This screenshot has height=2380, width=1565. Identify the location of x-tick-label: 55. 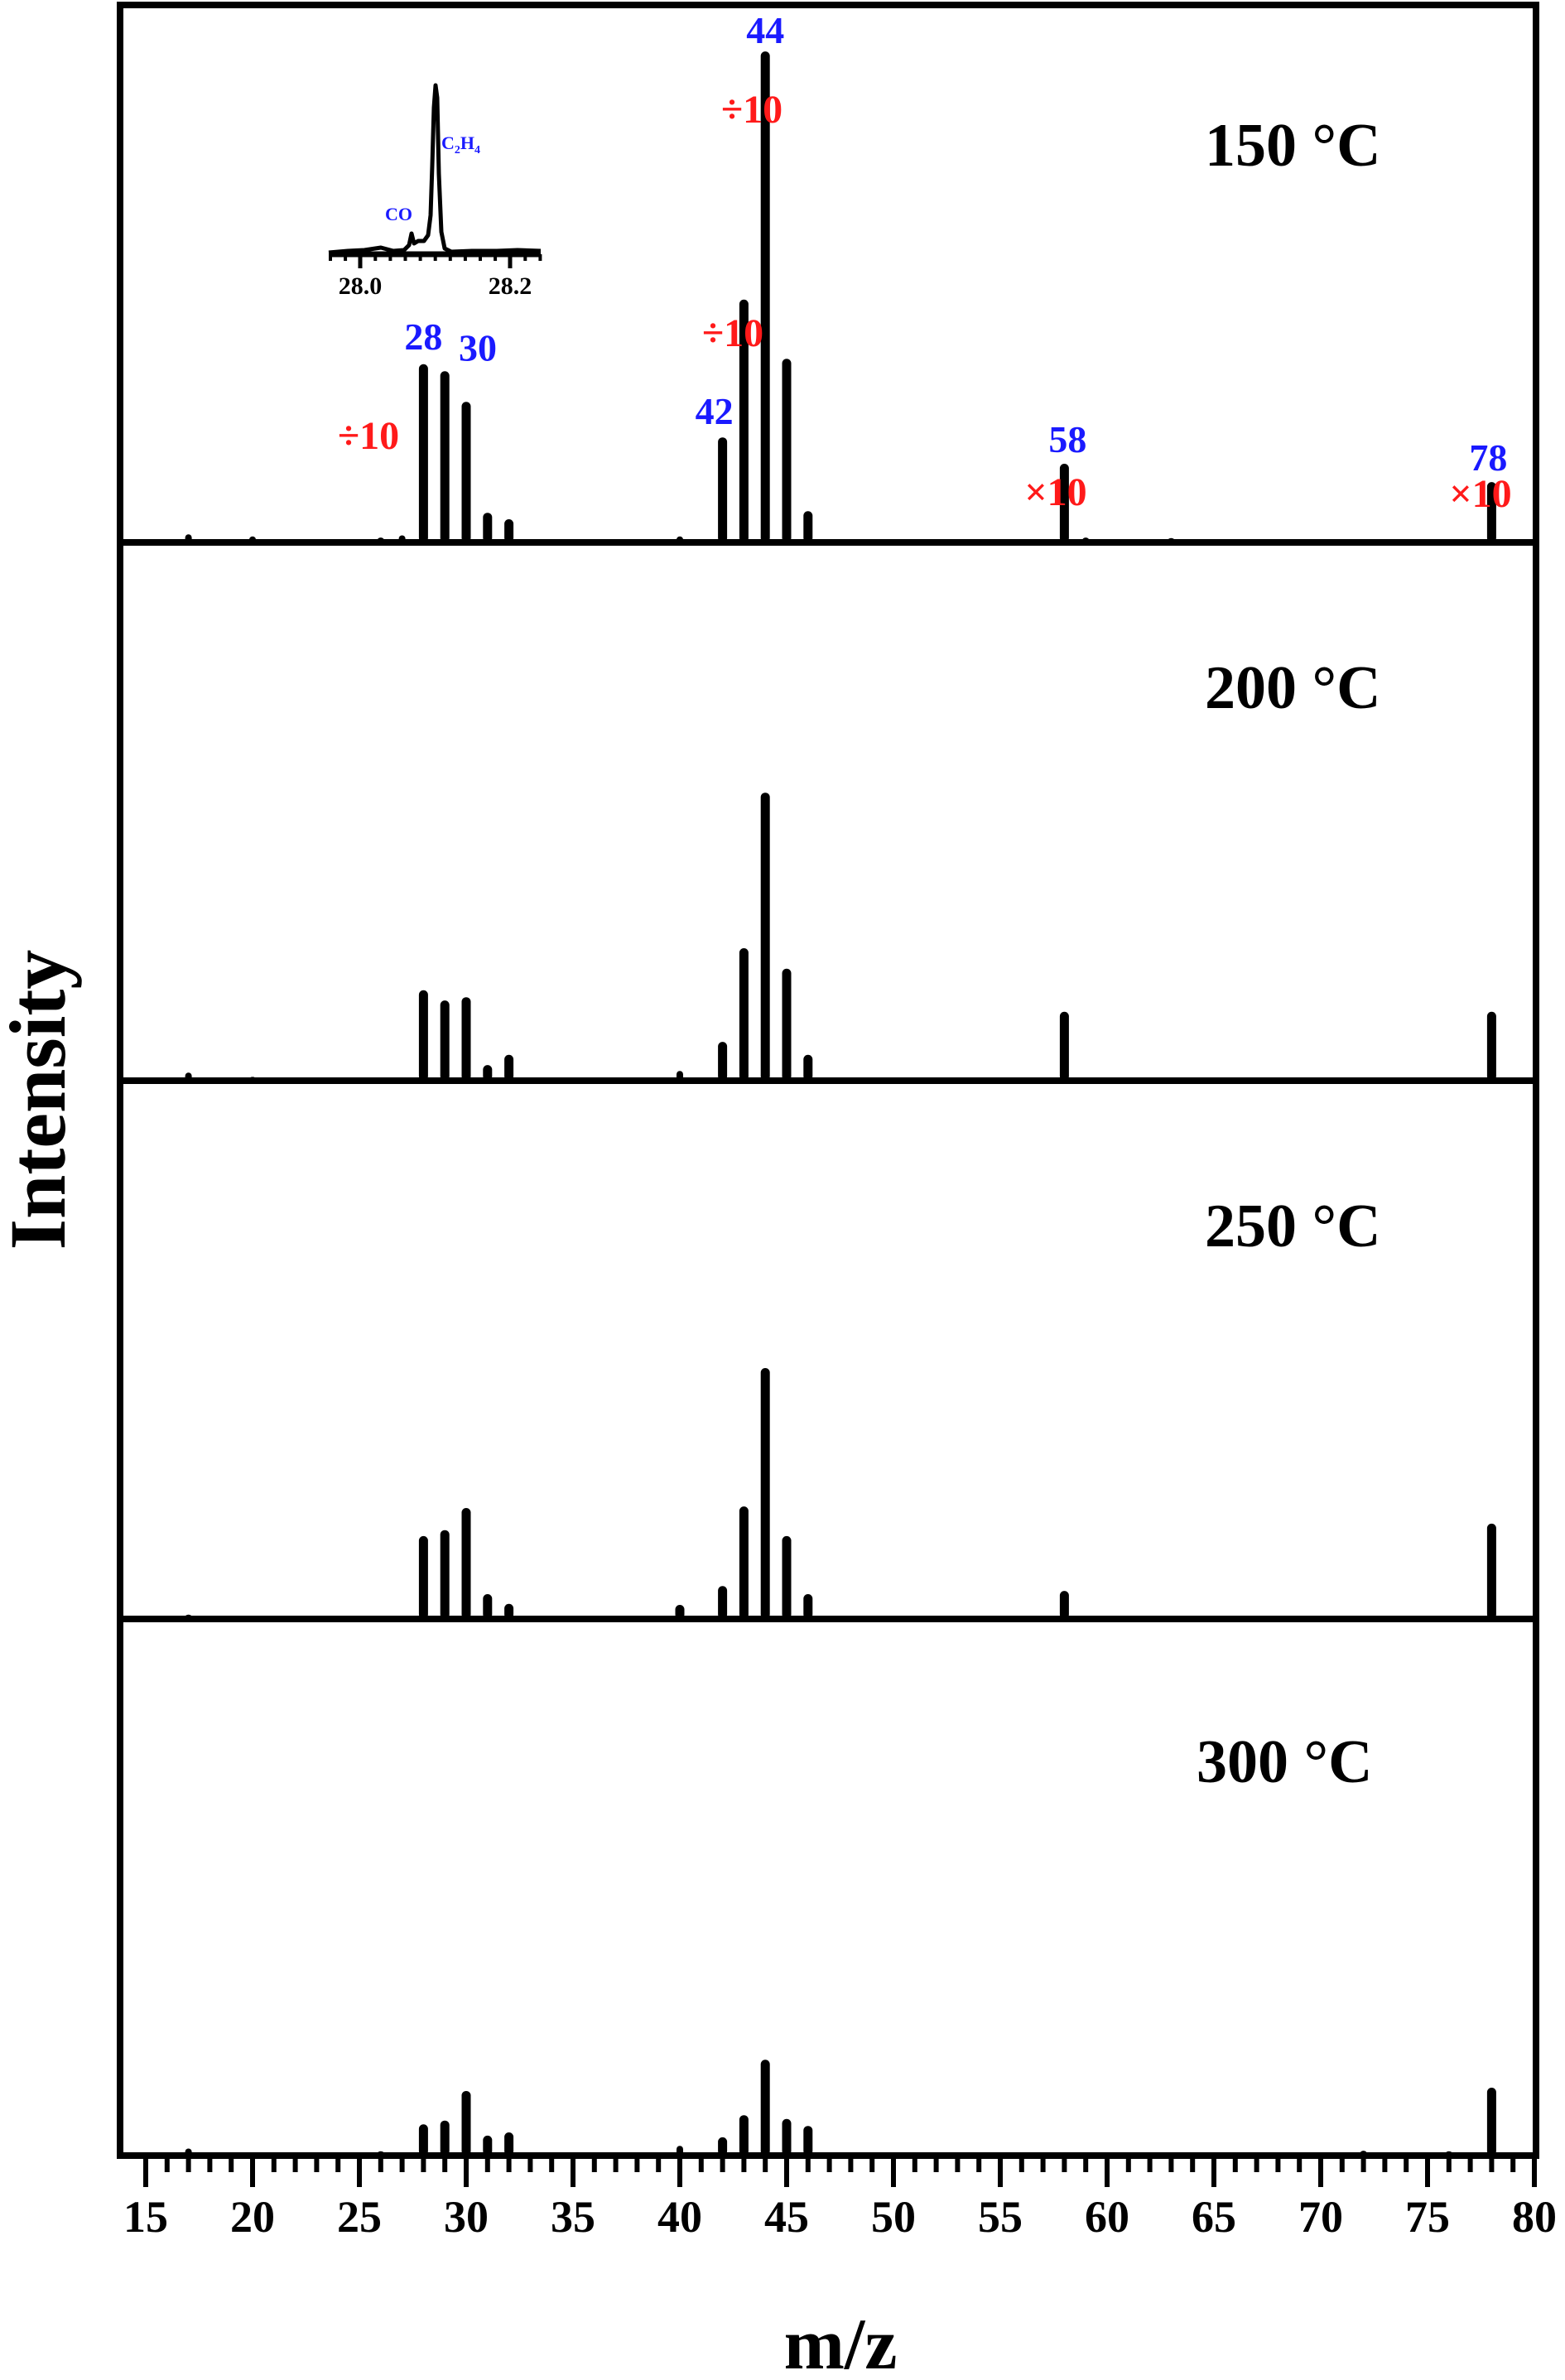
(1000, 2217).